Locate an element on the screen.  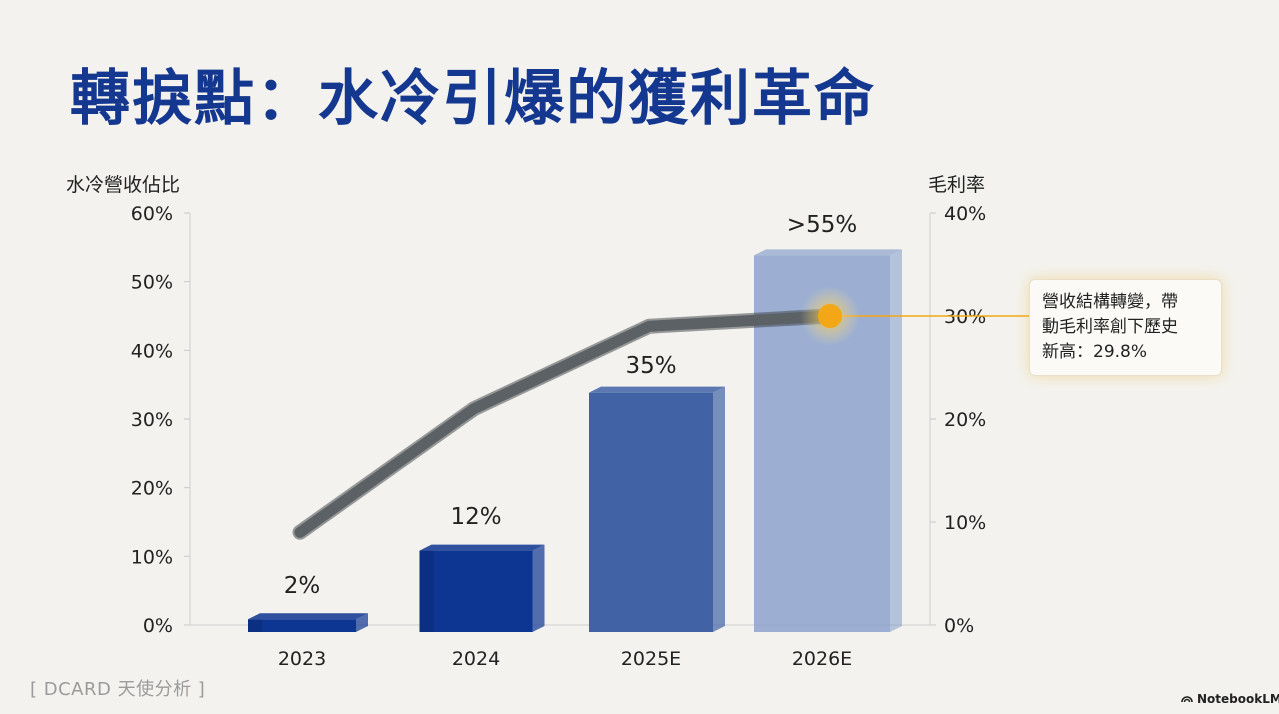
left-tick-label: 10% is located at coordinates (152, 557).